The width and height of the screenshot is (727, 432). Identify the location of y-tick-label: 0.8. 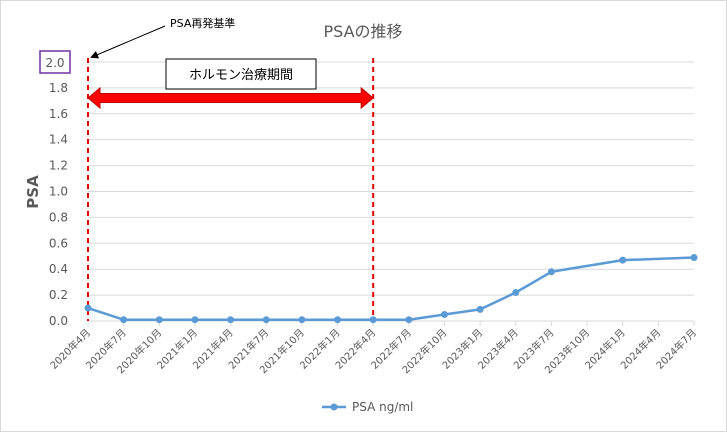
(58, 217).